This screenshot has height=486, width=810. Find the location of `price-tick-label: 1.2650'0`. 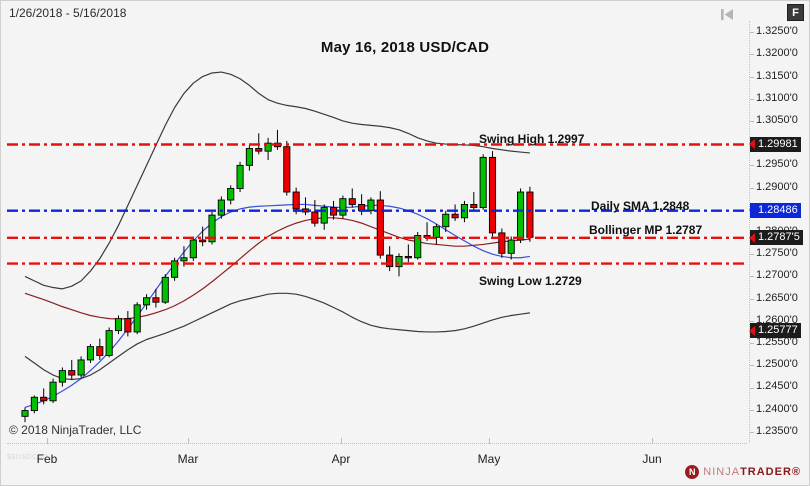

price-tick-label: 1.2650'0 is located at coordinates (777, 297).